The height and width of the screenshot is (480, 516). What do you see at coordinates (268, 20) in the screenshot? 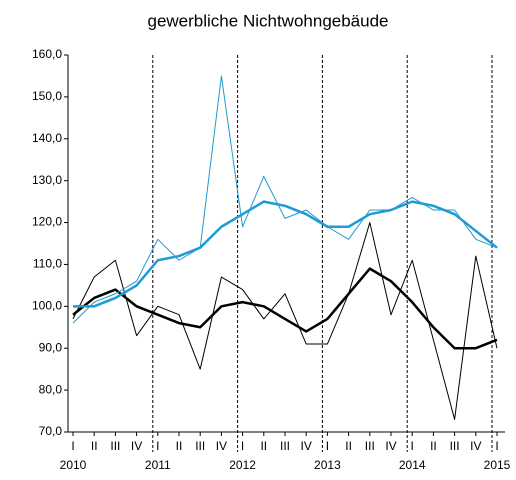
I see `chart-title: gewerbliche Nichtwohngebäude` at bounding box center [268, 20].